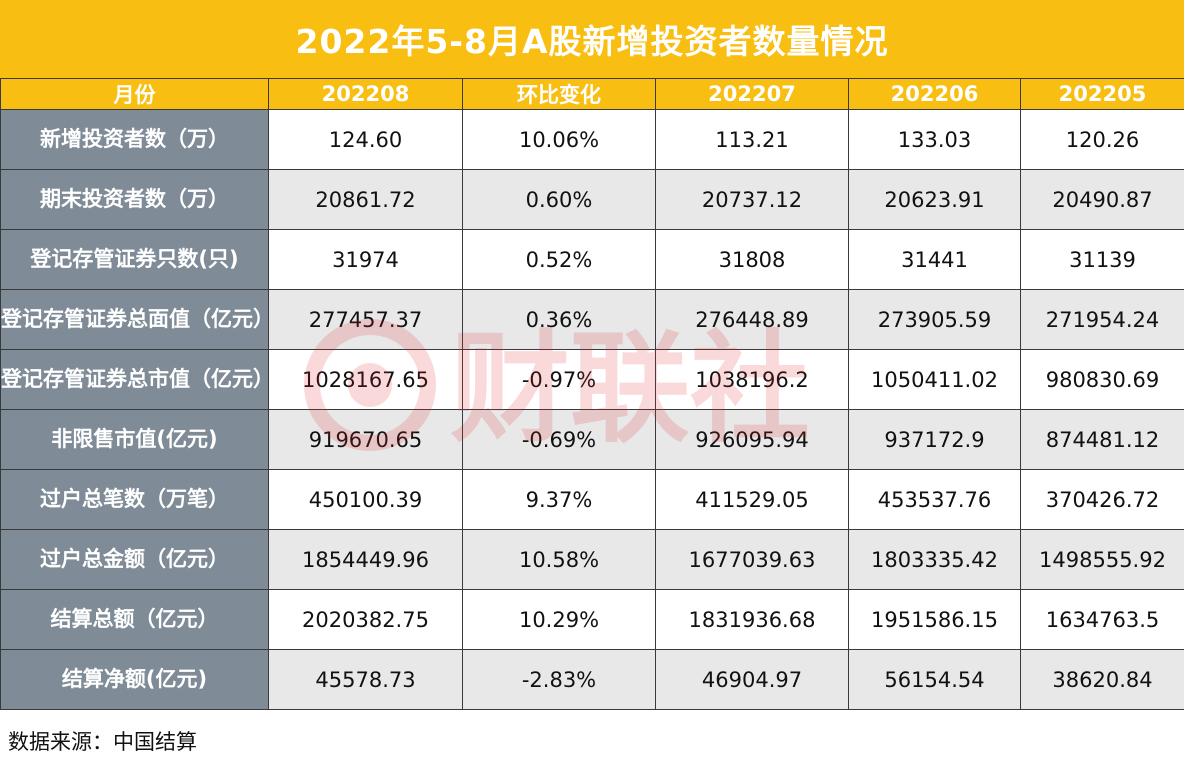 Image resolution: width=1184 pixels, height=769 pixels. Describe the element at coordinates (559, 499) in the screenshot. I see `table-cell: 9.37%` at that location.